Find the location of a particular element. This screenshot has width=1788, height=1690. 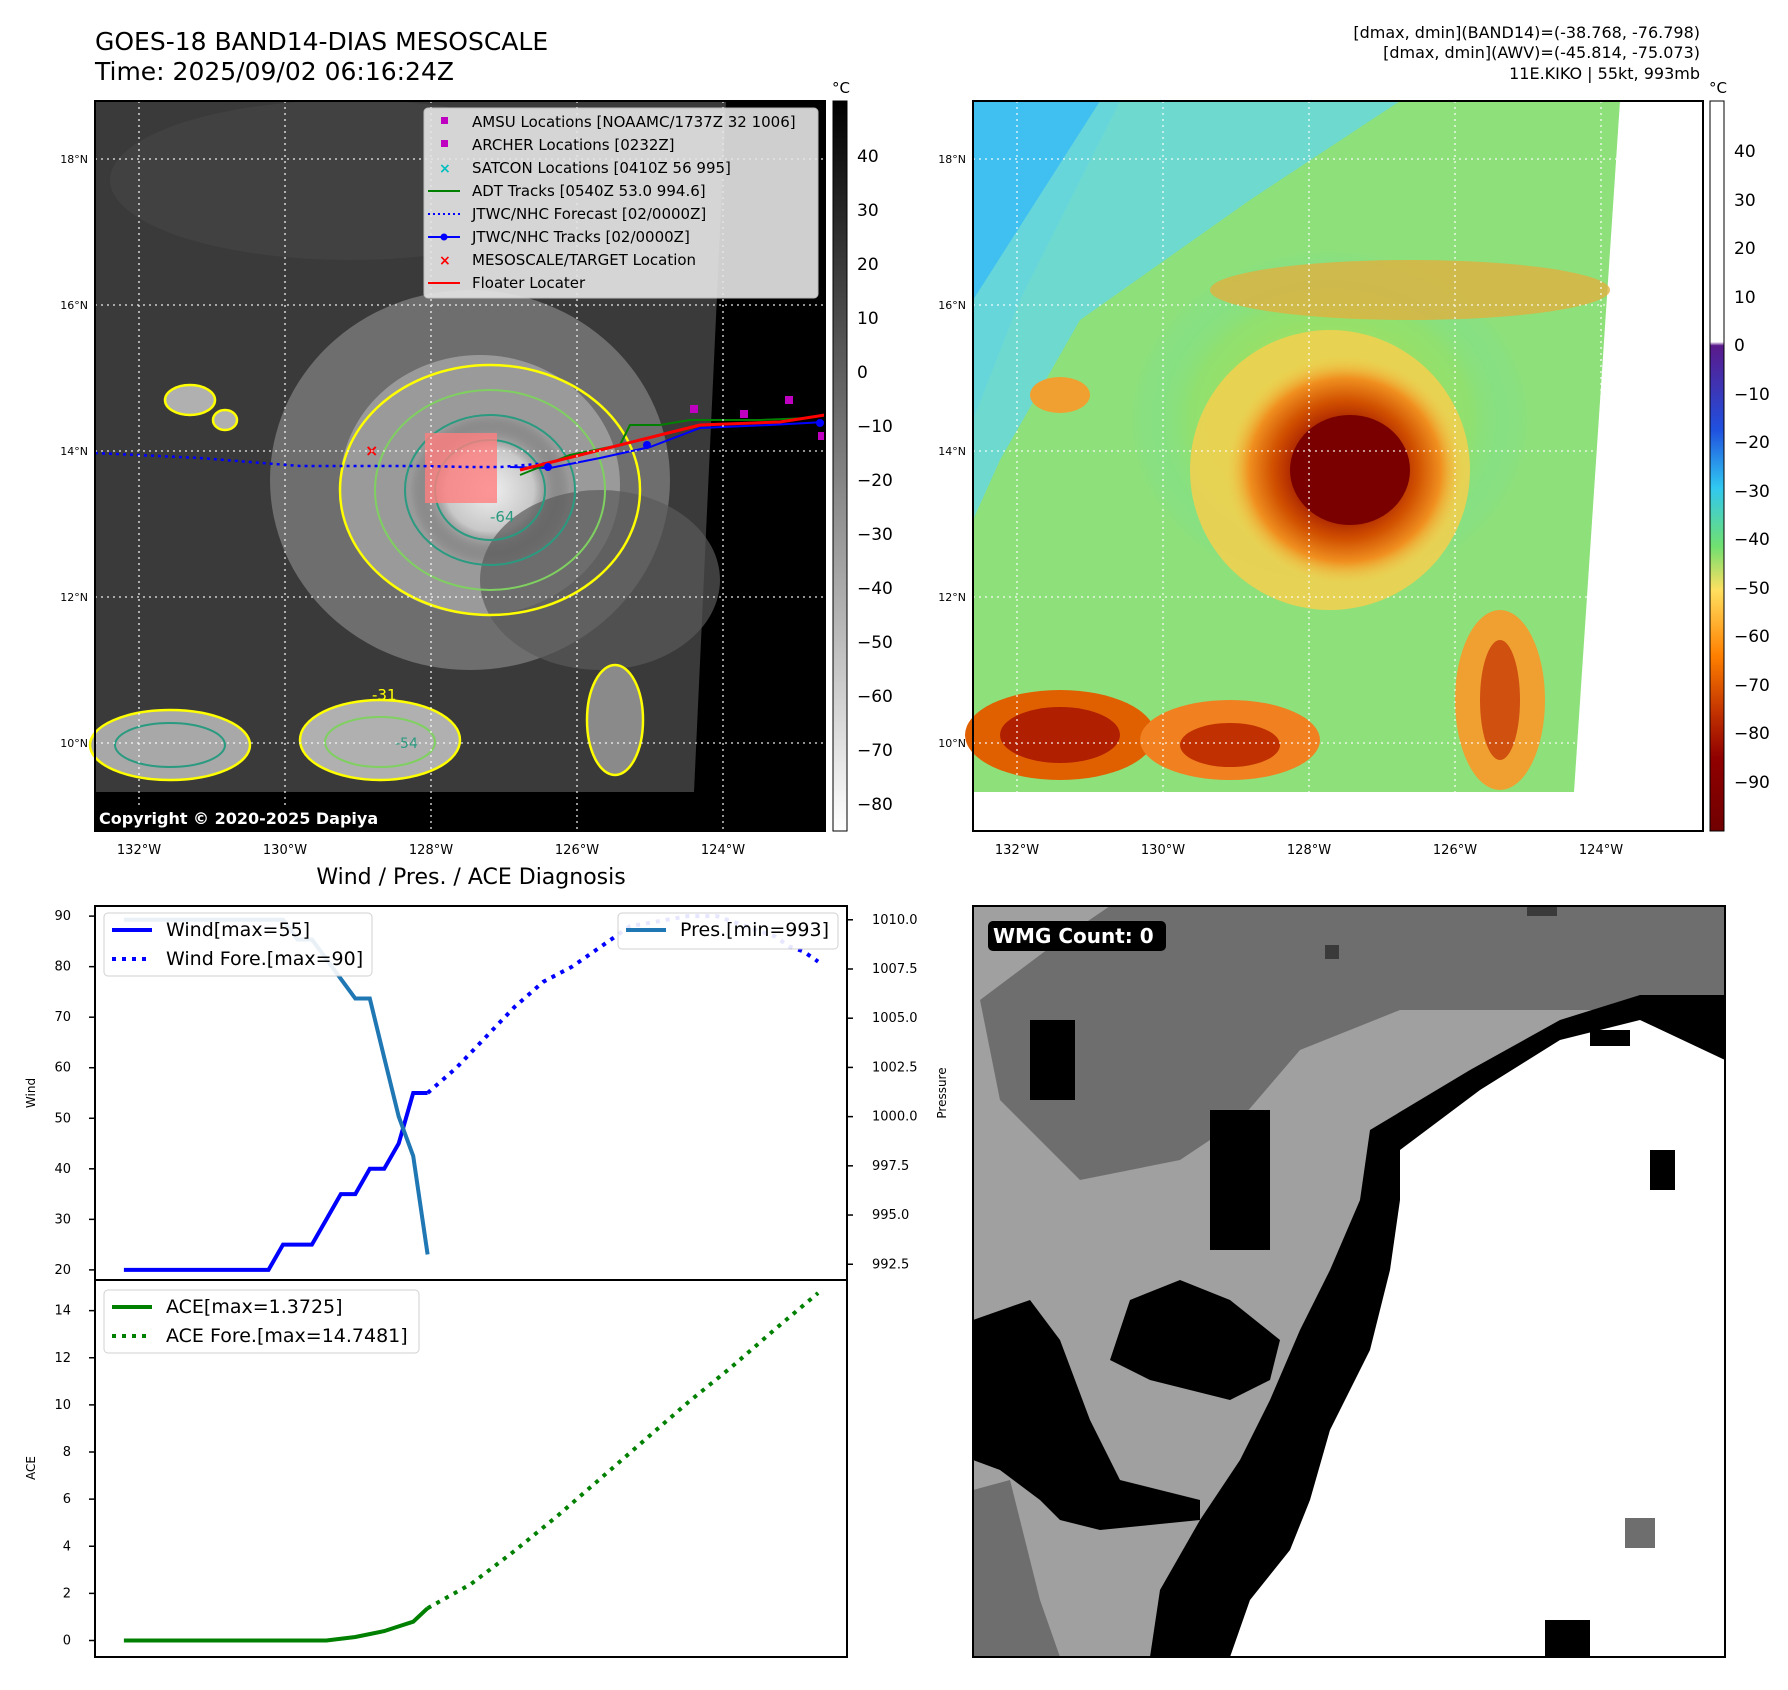

lat-axis-right: 18°N 16°N 14°N 12°N 10°N is located at coordinates (952, 451).